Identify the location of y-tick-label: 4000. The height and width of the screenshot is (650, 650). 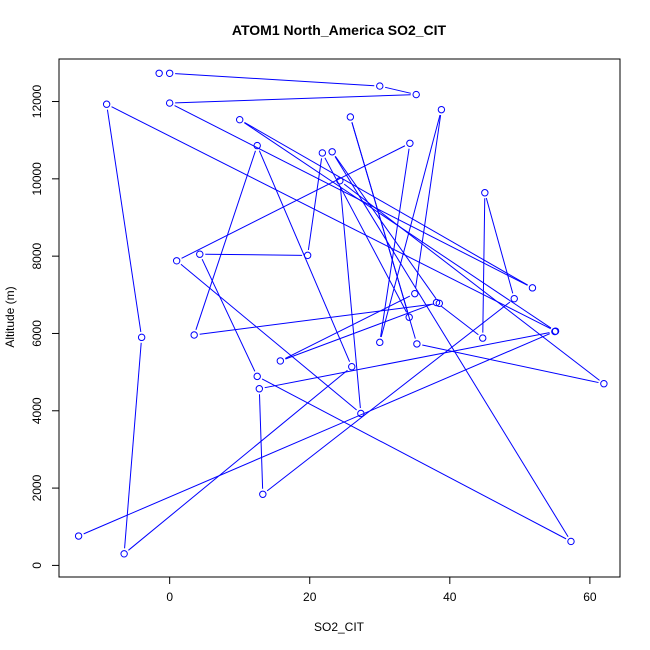
(37, 410).